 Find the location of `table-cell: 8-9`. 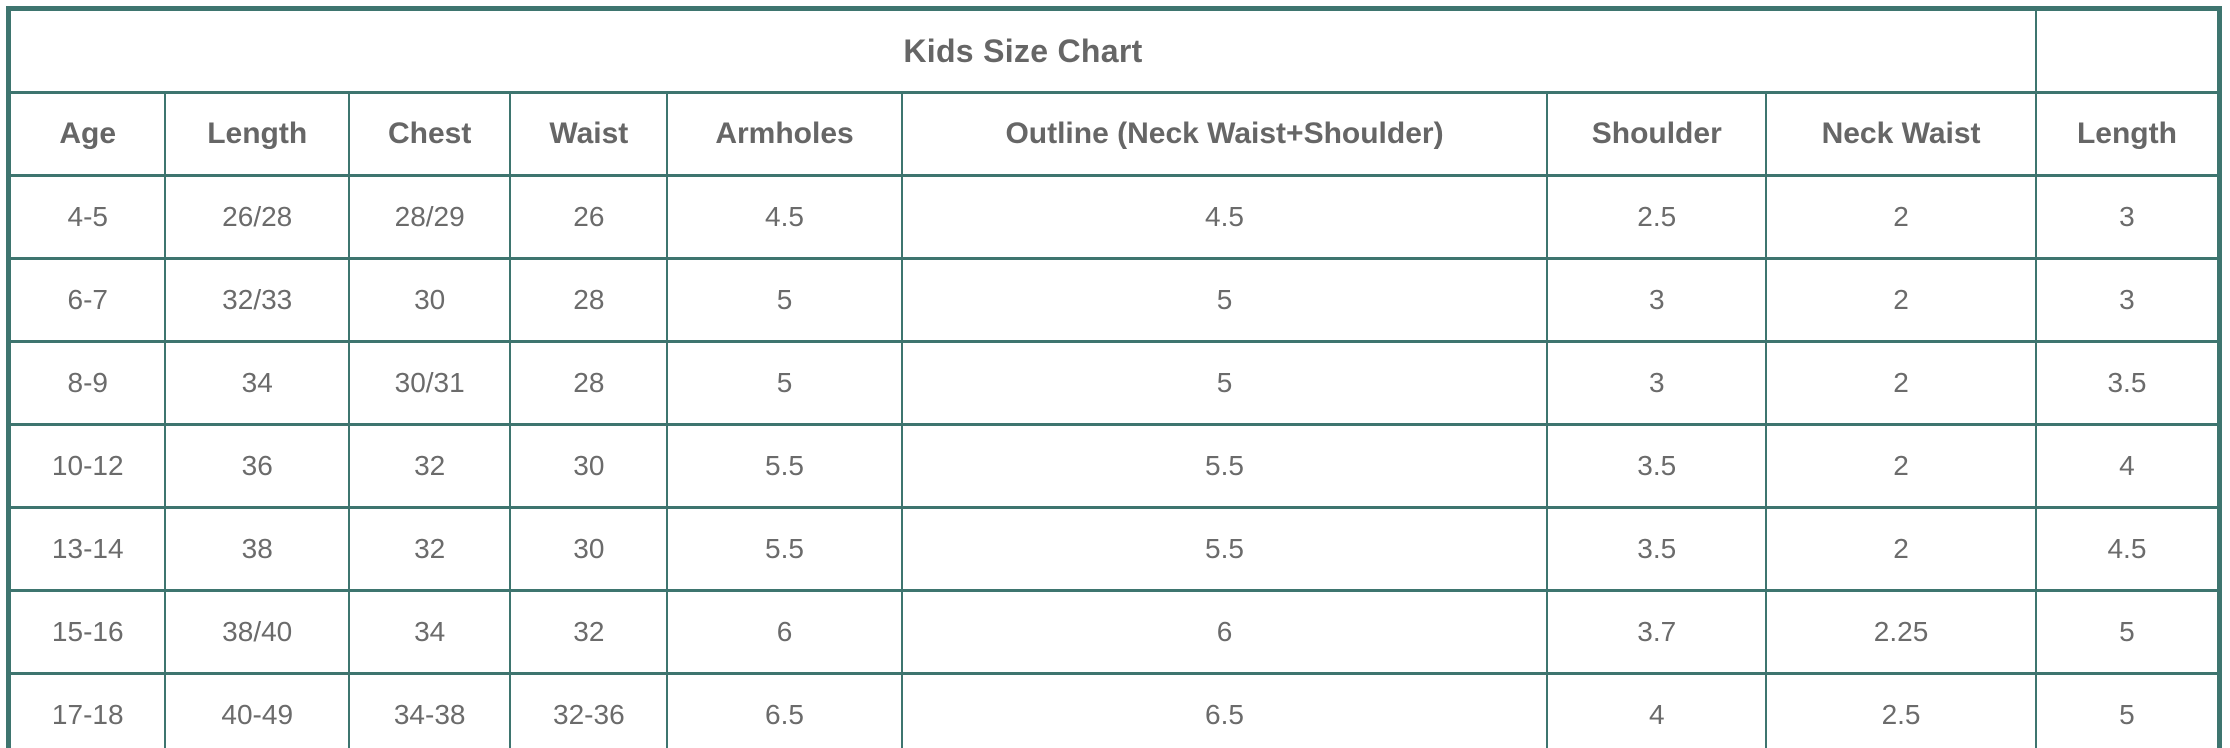

table-cell: 8-9 is located at coordinates (87, 383).